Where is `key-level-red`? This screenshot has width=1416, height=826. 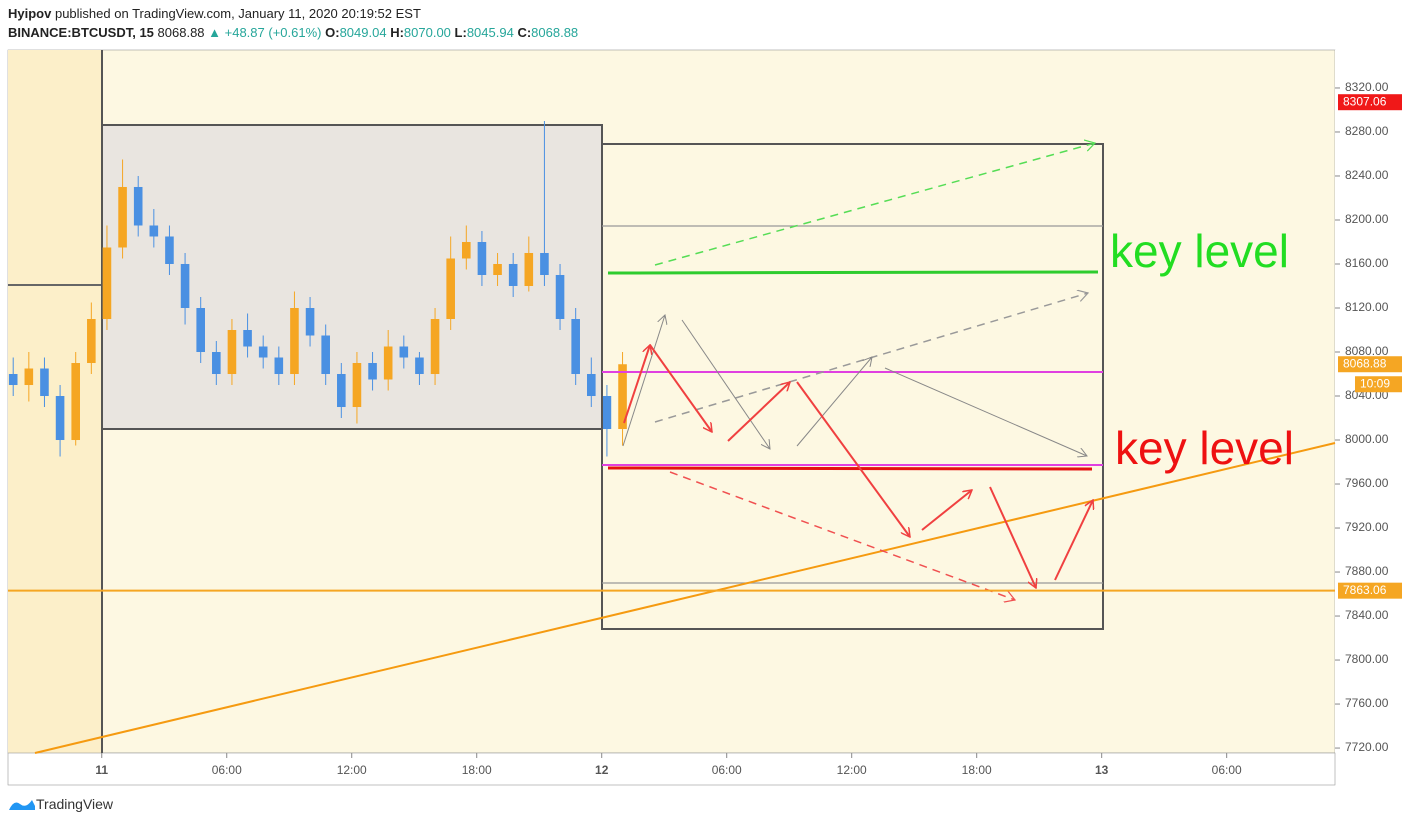 key-level-red is located at coordinates (850, 468).